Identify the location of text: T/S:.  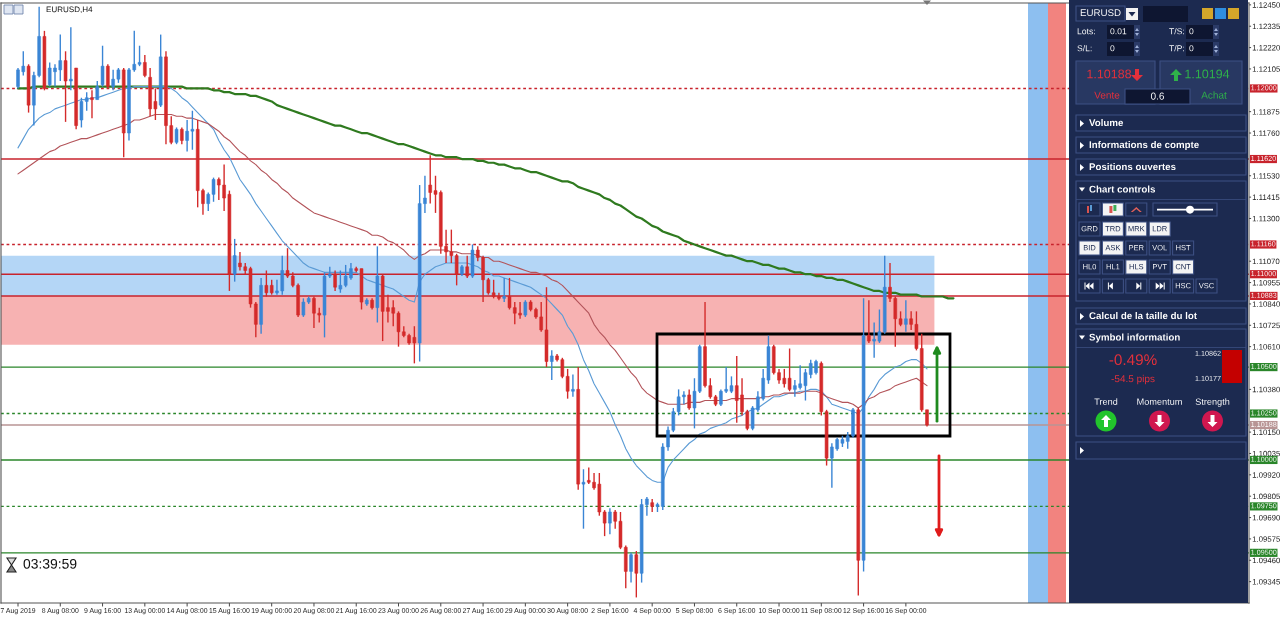
(1176, 31).